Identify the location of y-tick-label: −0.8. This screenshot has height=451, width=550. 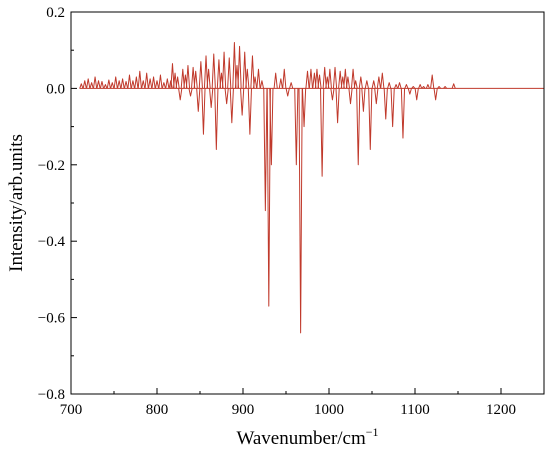
(51, 395).